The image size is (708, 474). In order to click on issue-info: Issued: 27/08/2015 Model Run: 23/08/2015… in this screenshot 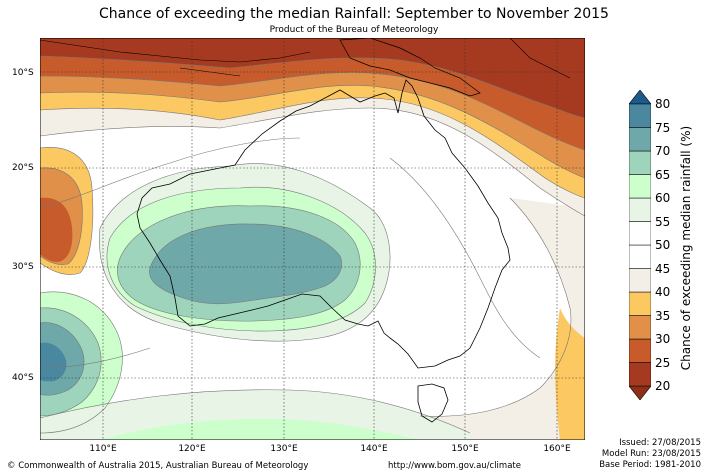, I will do `click(650, 454)`.